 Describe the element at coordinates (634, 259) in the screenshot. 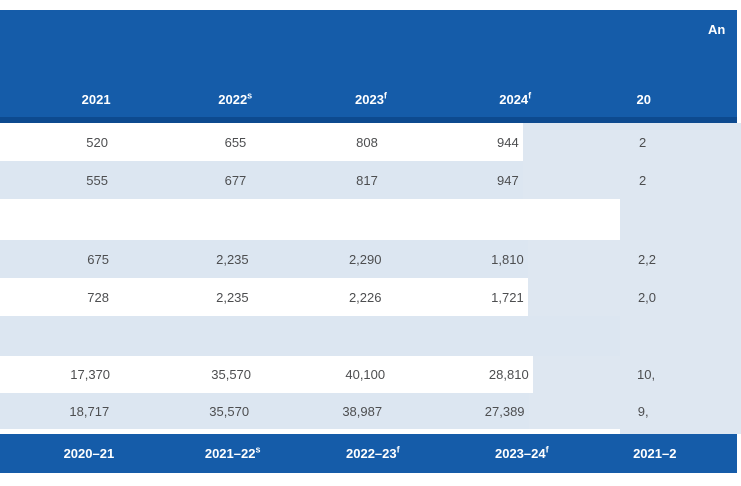

I see `annual-cell-clipped: 2,2` at that location.